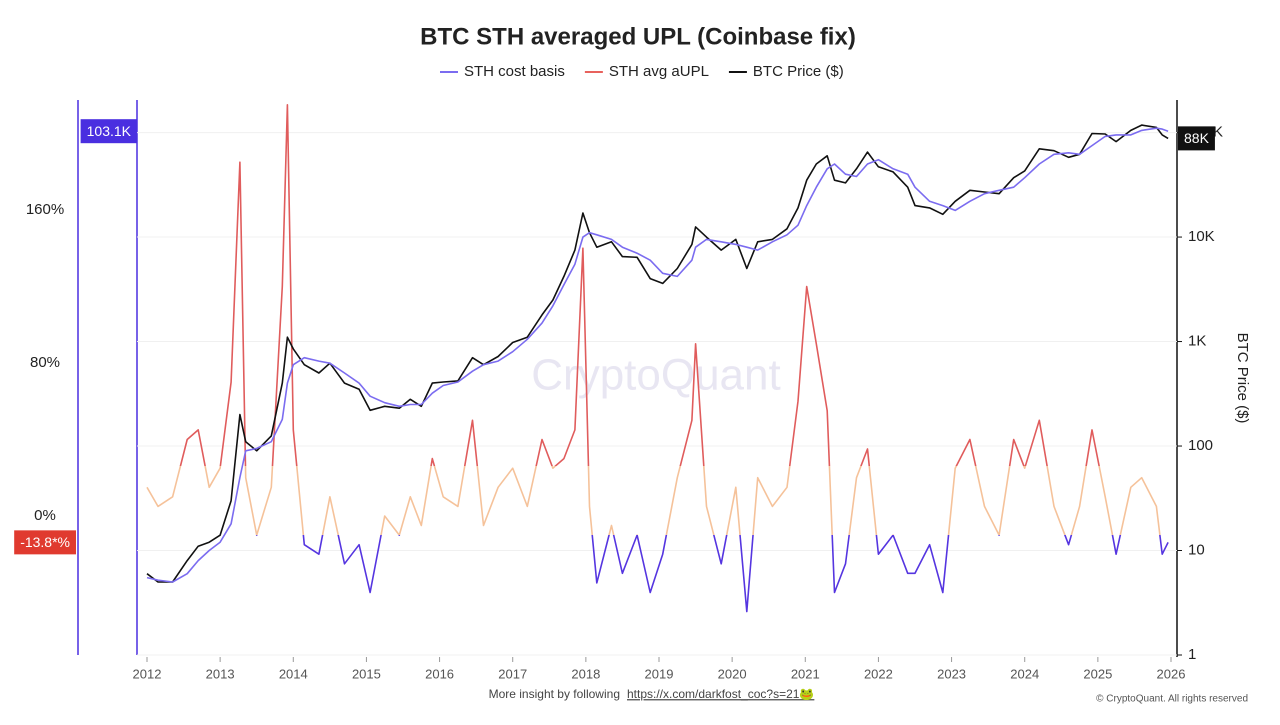 The image size is (1280, 725). I want to click on legend-label: STH avg aUPL, so click(659, 71).